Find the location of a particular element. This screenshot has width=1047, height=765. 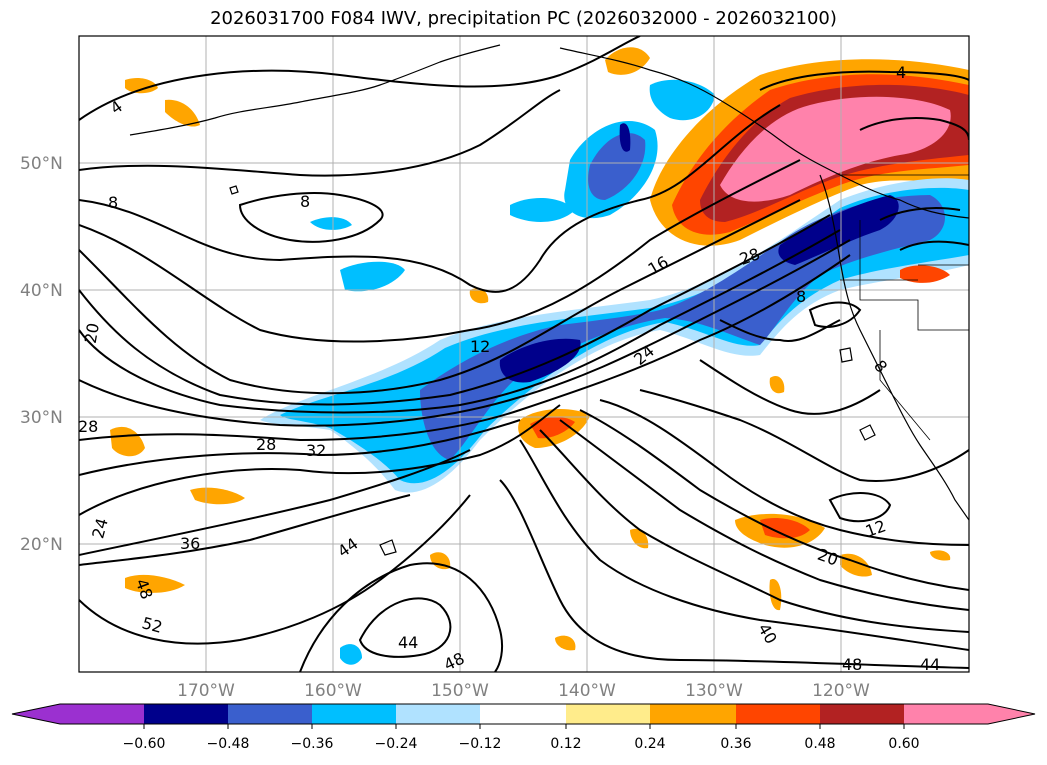

colorbar-outline is located at coordinates (523, 714).